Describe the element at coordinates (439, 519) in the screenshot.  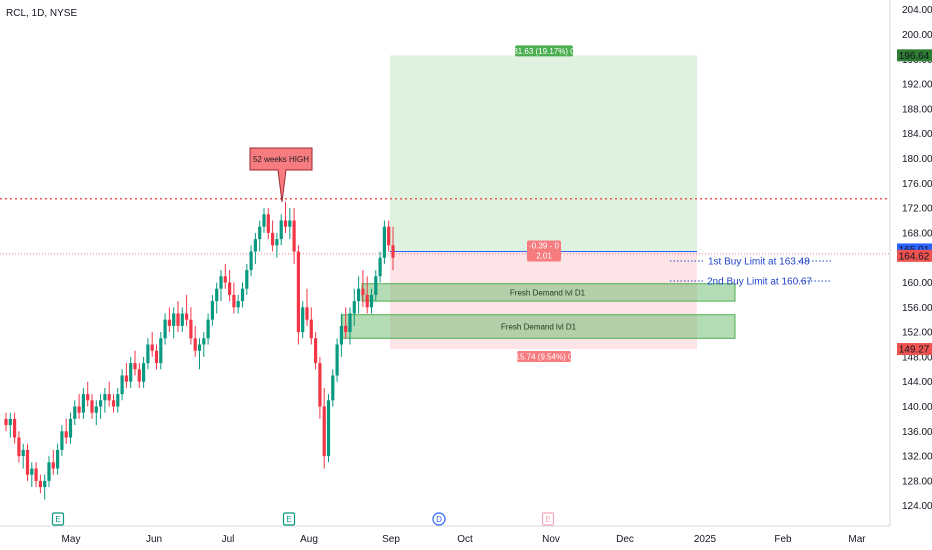
I see `event-marker: D` at that location.